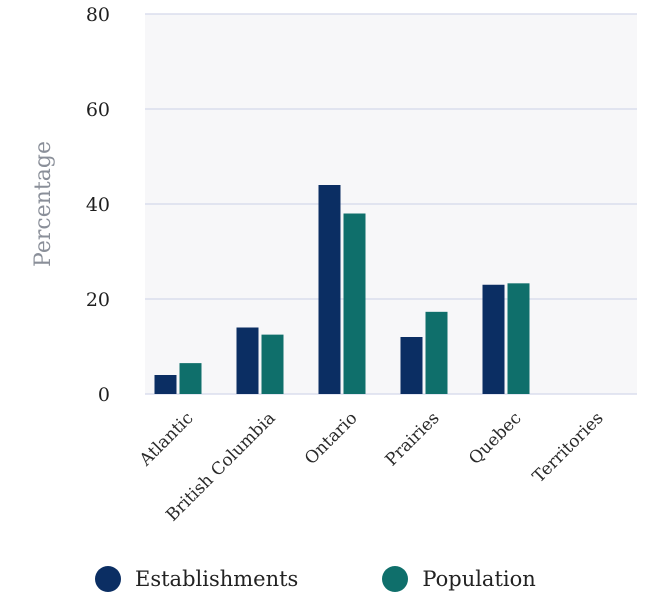 This screenshot has width=651, height=596. I want to click on x-tick-label: Atlantic, so click(166, 439).